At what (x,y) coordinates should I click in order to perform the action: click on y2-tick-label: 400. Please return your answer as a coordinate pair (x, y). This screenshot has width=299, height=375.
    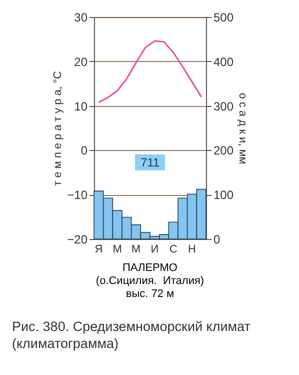
    Looking at the image, I should click on (224, 61).